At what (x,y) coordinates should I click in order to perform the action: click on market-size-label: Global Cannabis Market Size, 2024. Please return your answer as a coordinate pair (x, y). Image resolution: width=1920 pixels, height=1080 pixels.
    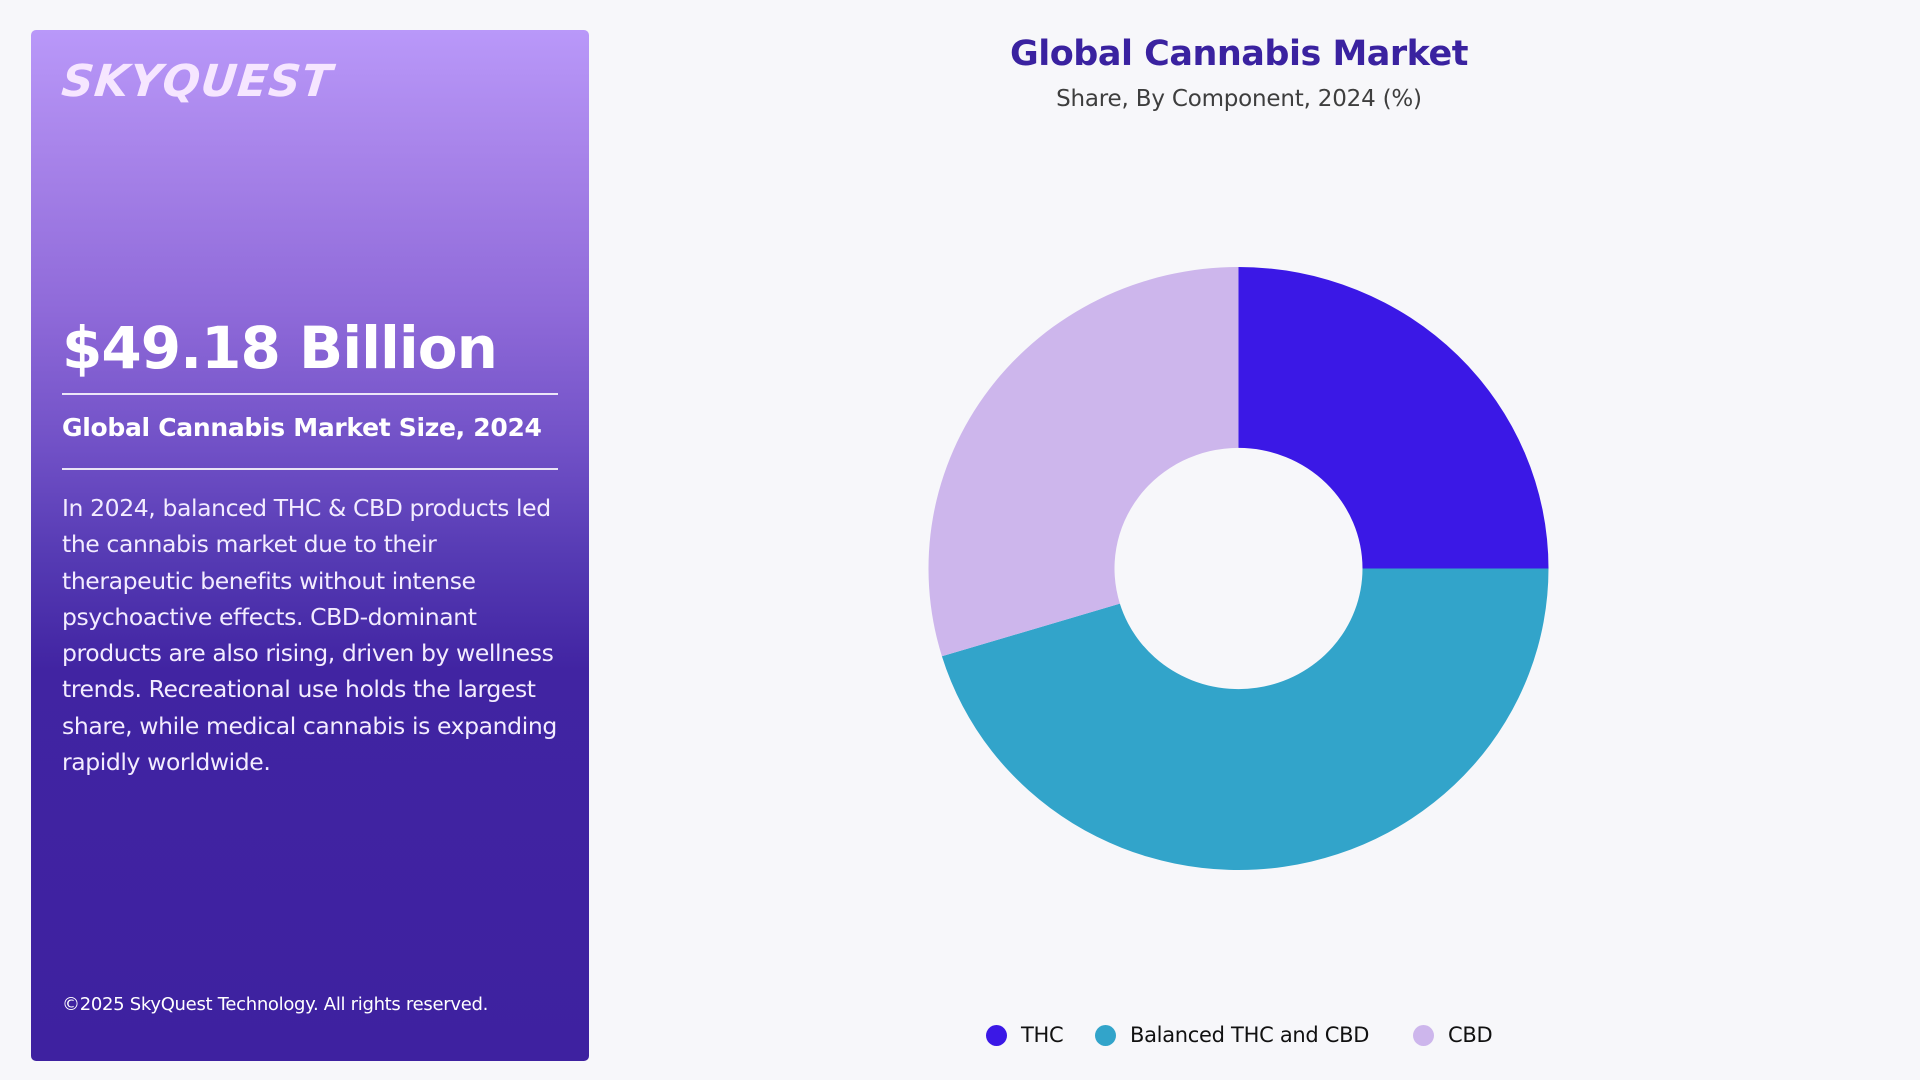
    Looking at the image, I should click on (302, 427).